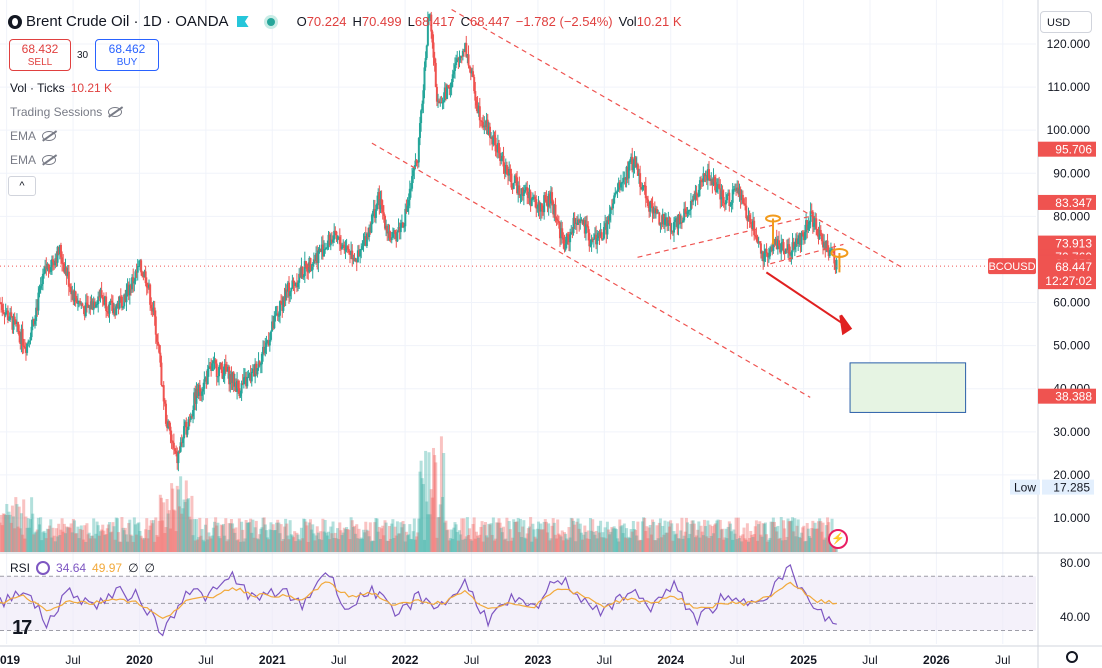  Describe the element at coordinates (22, 628) in the screenshot. I see `tradingview-logo-icon: 17` at that location.